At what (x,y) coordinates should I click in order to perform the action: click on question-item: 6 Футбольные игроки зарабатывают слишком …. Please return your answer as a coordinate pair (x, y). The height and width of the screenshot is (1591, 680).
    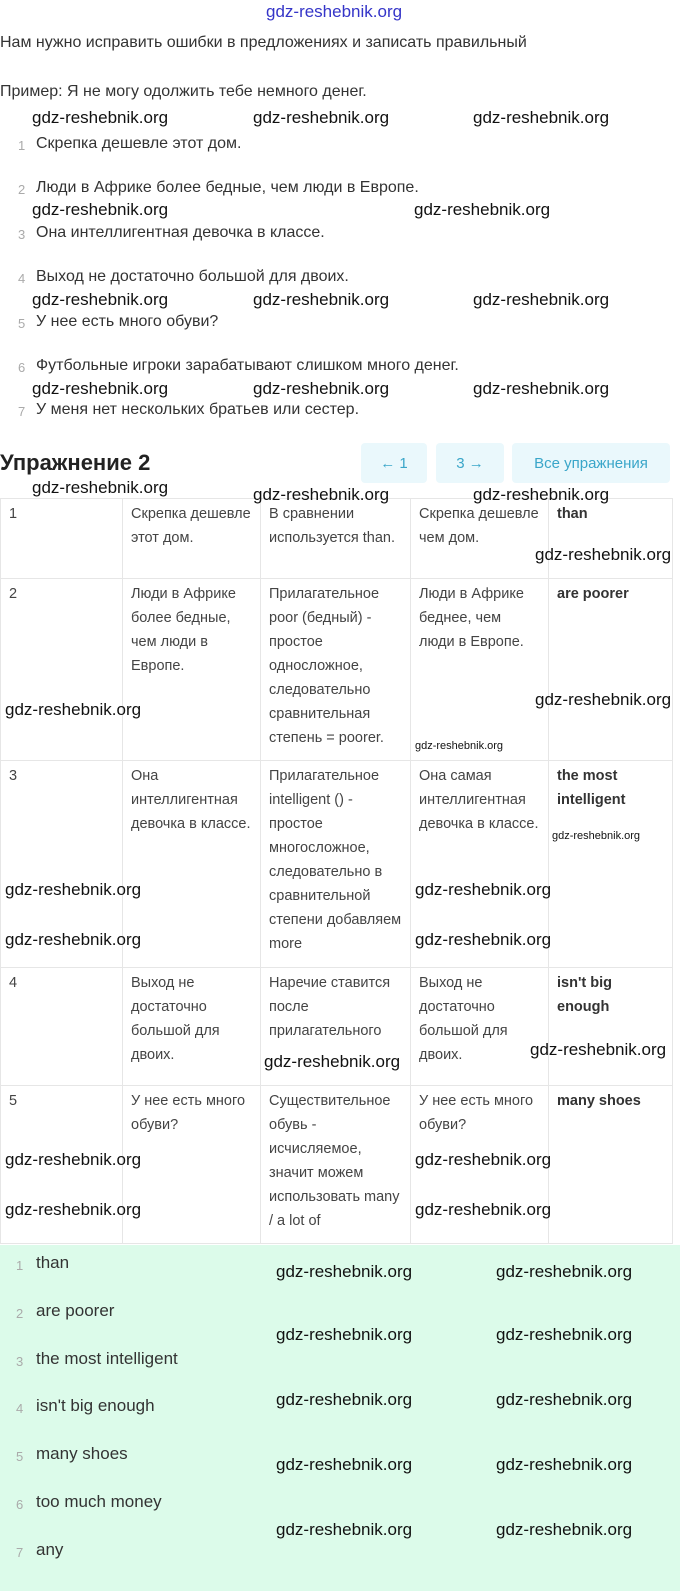
    Looking at the image, I should click on (238, 366).